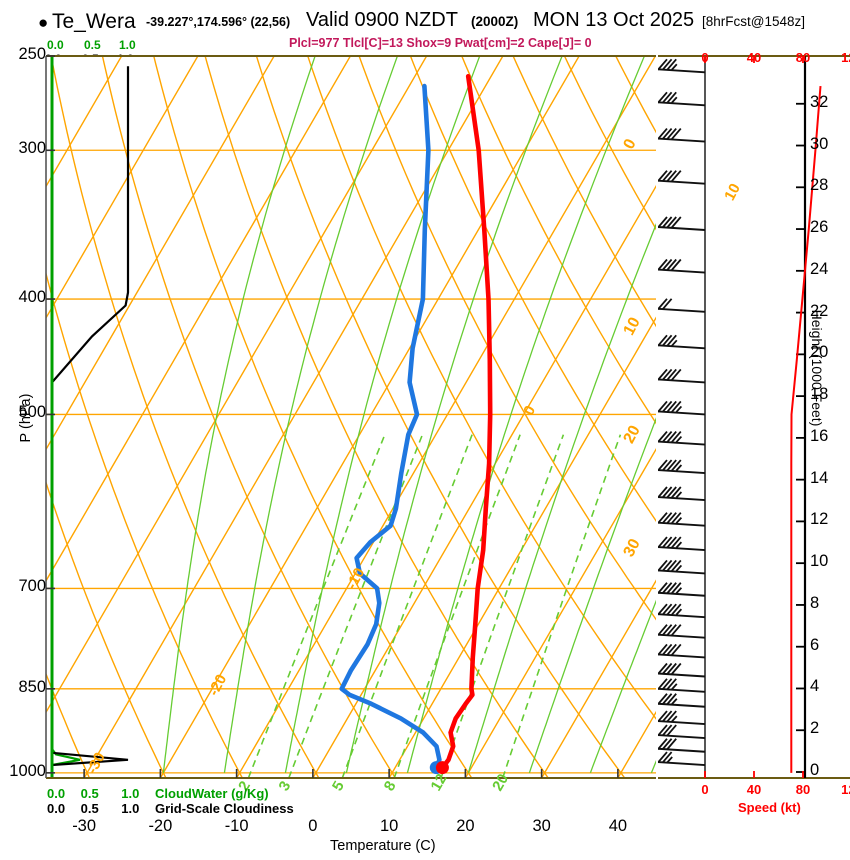 The height and width of the screenshot is (860, 850). I want to click on speed-tick-top-120: 120, so click(845, 57).